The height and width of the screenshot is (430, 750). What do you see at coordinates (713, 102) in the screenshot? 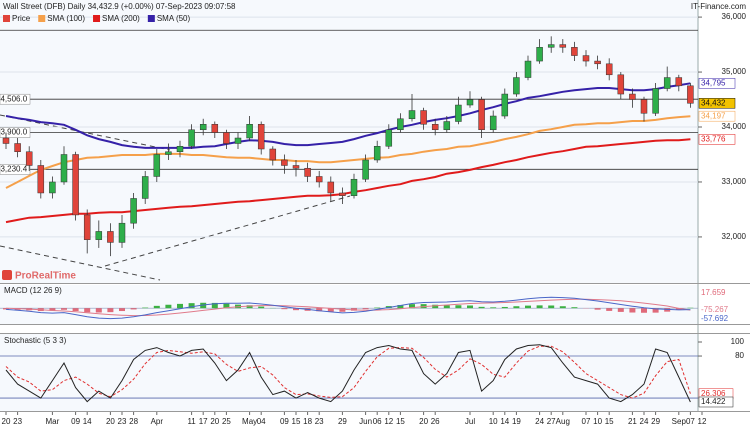
I see `value-badge-label: 34,432` at bounding box center [713, 102].